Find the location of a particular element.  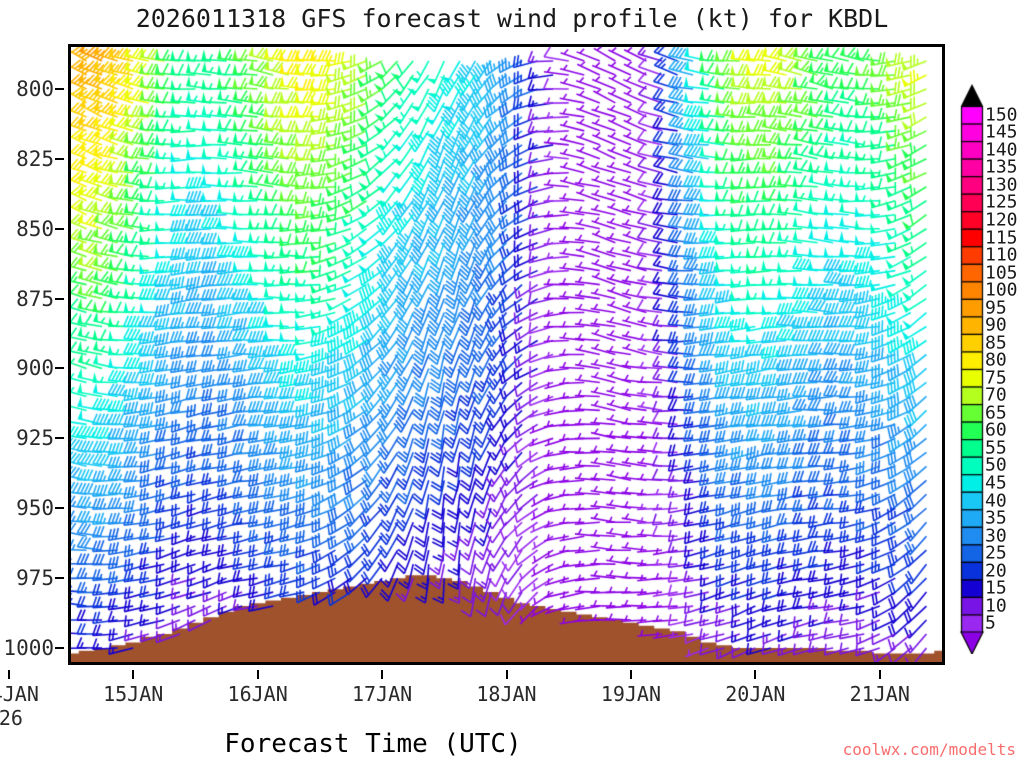

x-tick-label: 20JAN is located at coordinates (755, 694).